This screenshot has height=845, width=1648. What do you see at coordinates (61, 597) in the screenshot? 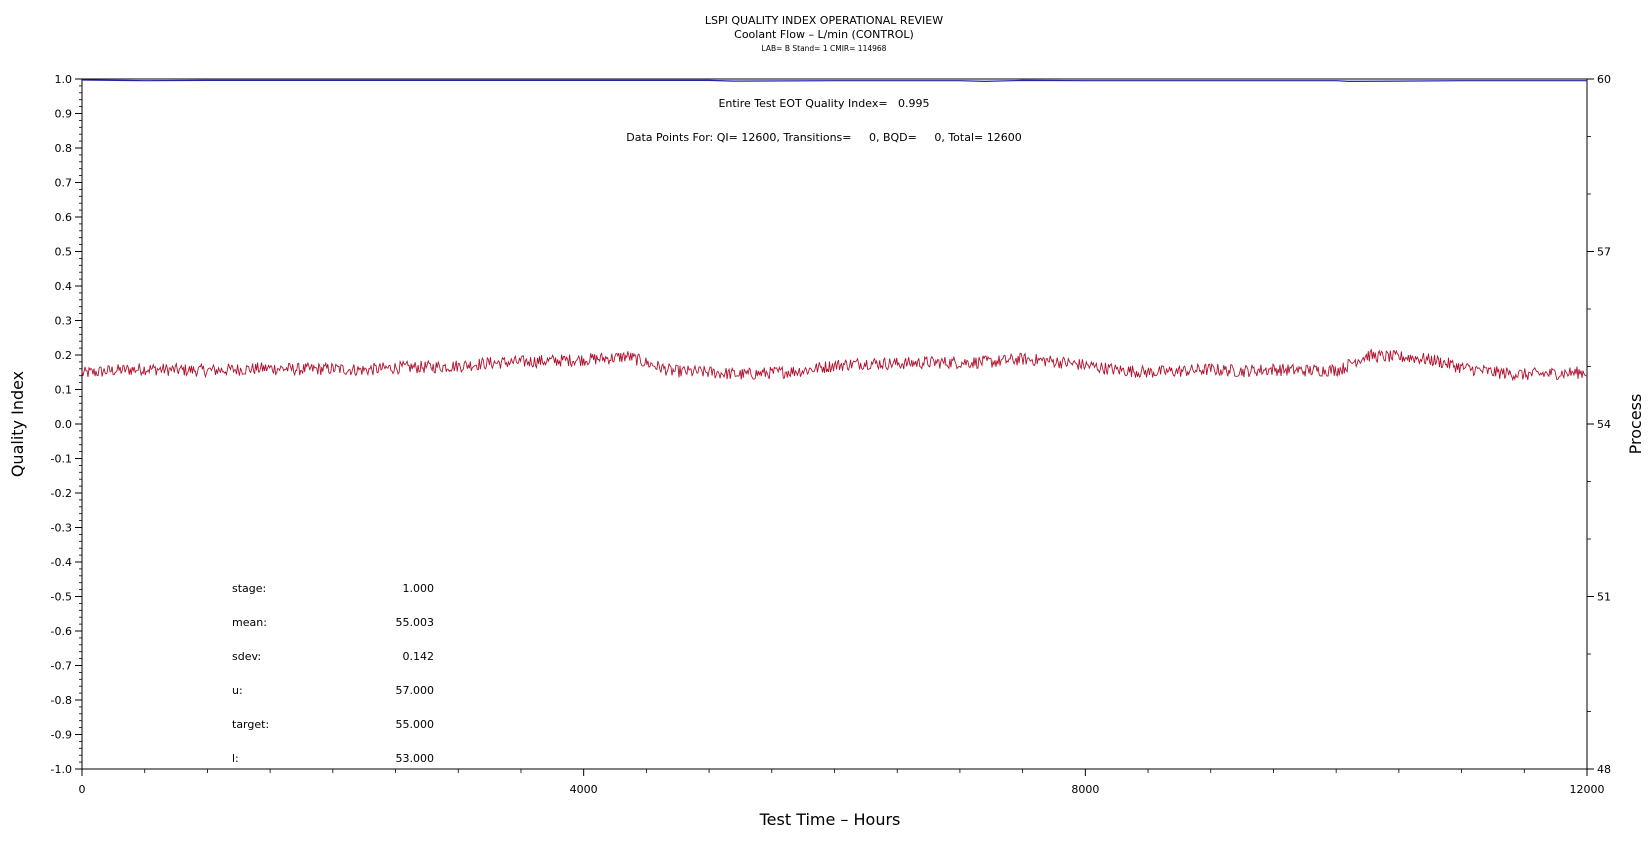
I see `y-tick-label: -0.5` at bounding box center [61, 597].